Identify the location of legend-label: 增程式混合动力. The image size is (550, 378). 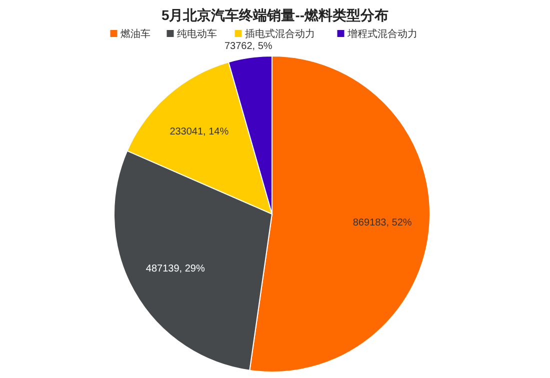
(382, 34).